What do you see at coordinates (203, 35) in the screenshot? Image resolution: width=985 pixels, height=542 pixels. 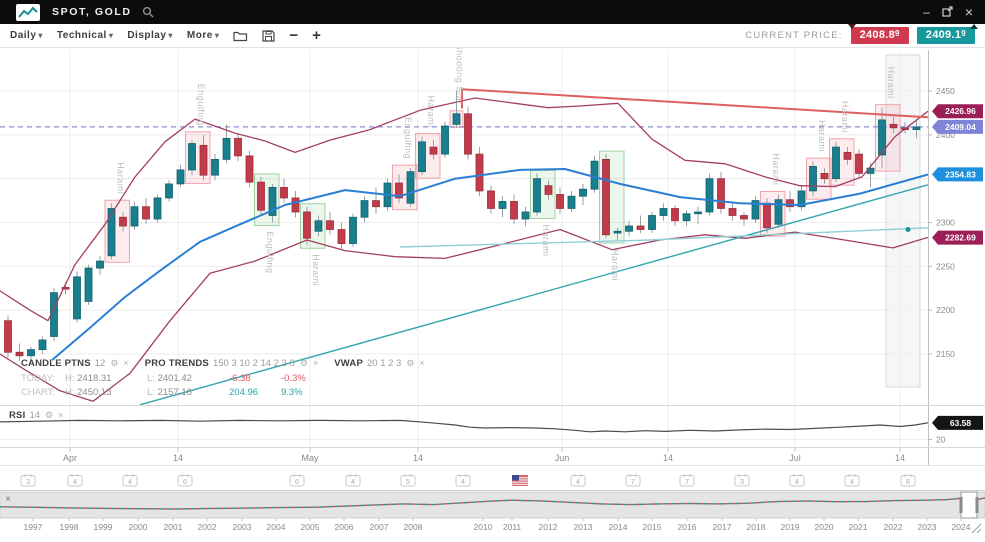 I see `menu-more: More ▾` at bounding box center [203, 35].